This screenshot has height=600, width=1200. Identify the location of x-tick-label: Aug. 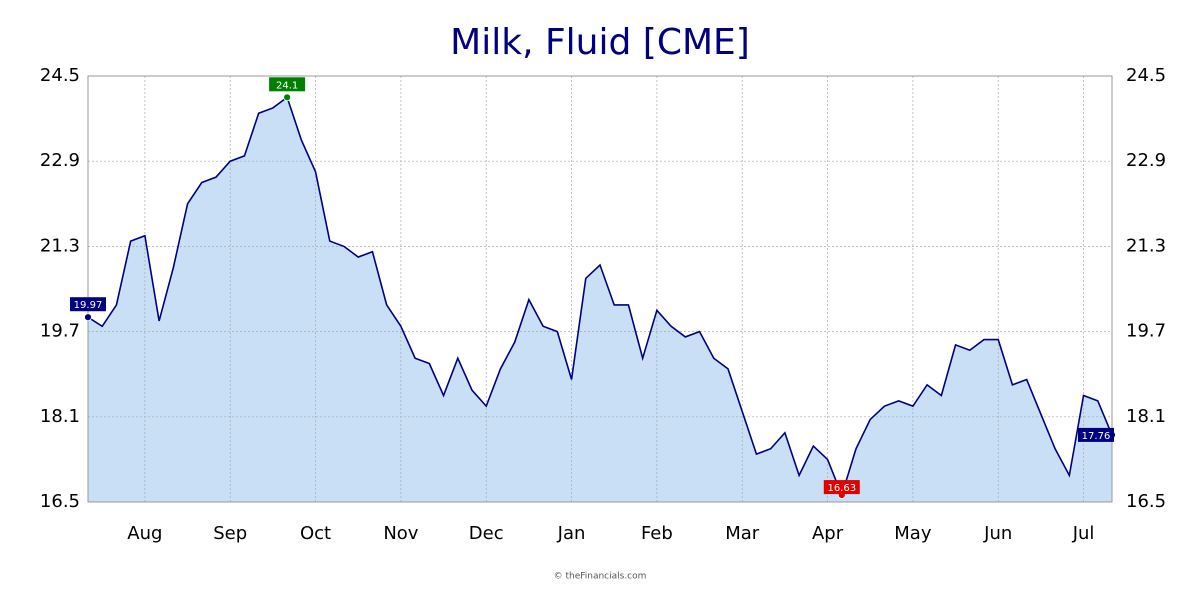
(144, 533).